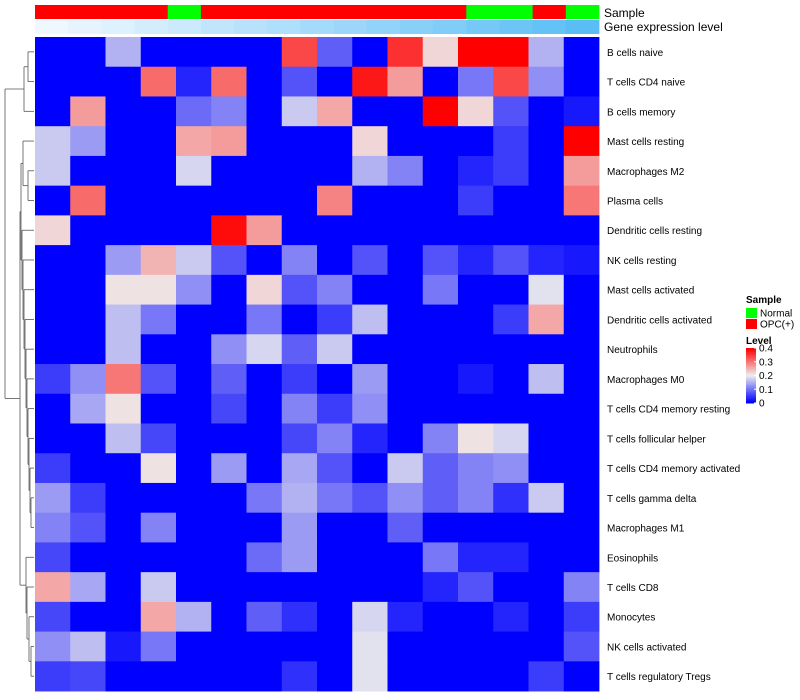 This screenshot has height=700, width=800. I want to click on gene-expression-annotation-label: Gene expression level, so click(663, 27).